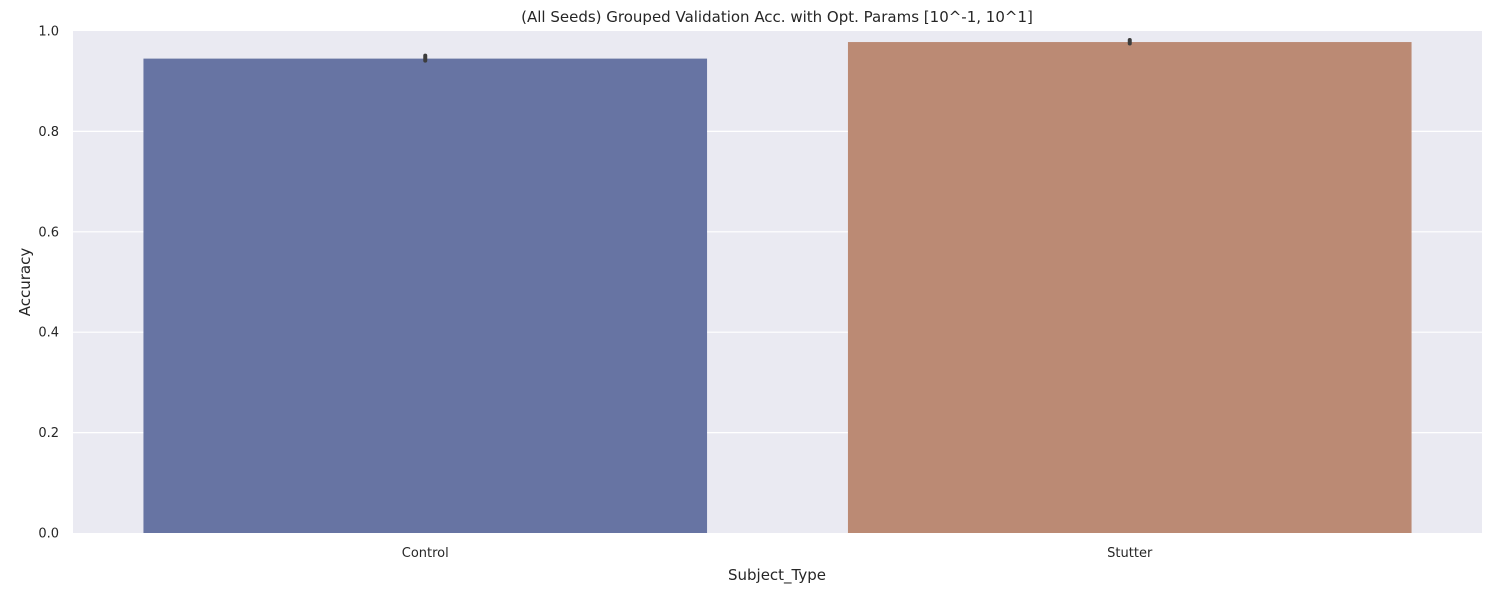 The width and height of the screenshot is (1500, 600). I want to click on x-tick-label: Stutter, so click(1130, 553).